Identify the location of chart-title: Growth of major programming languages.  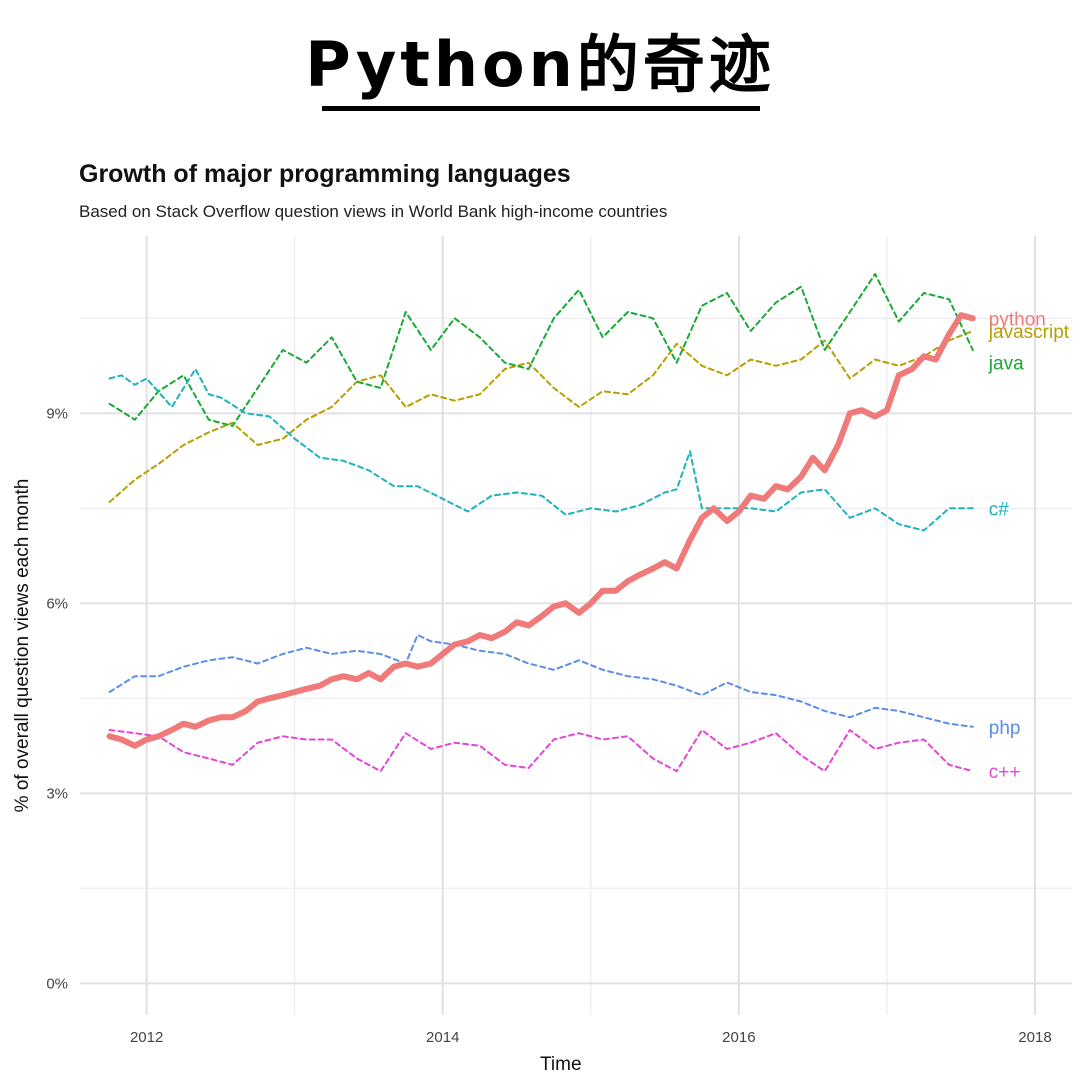
(325, 174).